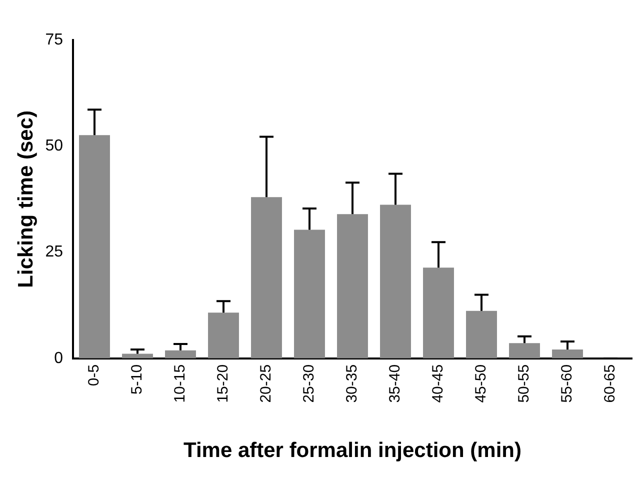 The width and height of the screenshot is (636, 478). What do you see at coordinates (481, 383) in the screenshot?
I see `x-tick-label: 45-50` at bounding box center [481, 383].